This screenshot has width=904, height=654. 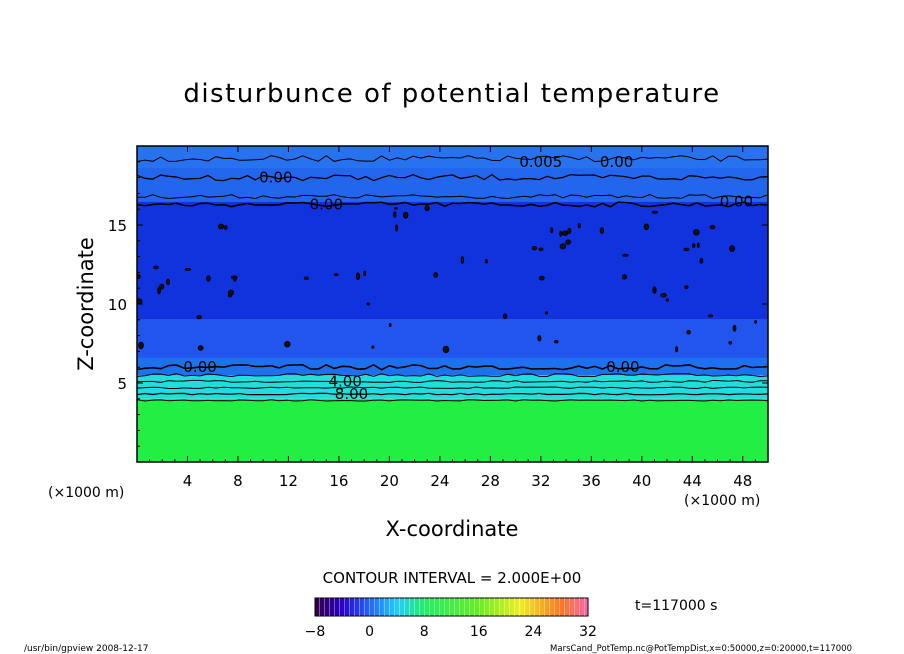 I want to click on x-tick-label: 44, so click(x=692, y=481).